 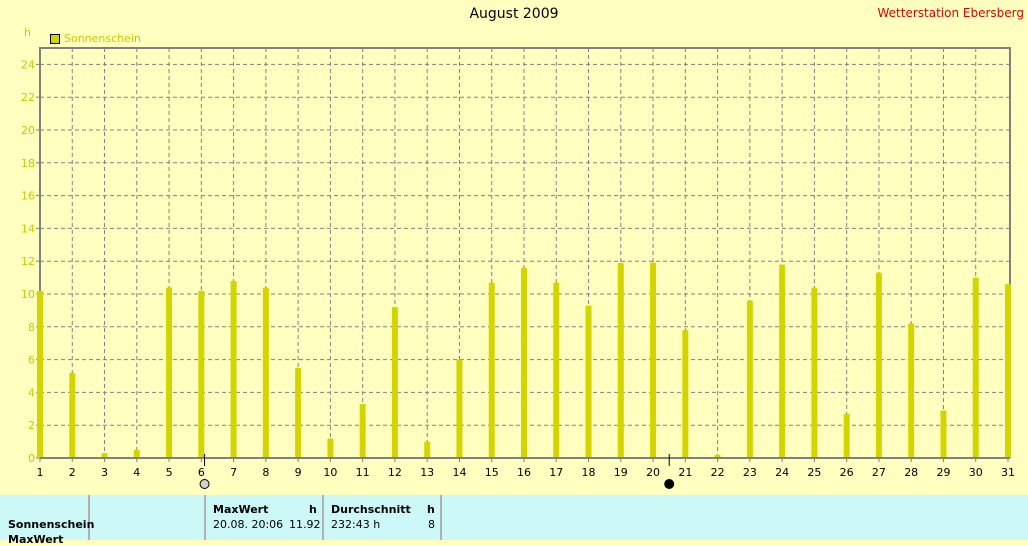 What do you see at coordinates (718, 472) in the screenshot?
I see `x-tick-label: 22` at bounding box center [718, 472].